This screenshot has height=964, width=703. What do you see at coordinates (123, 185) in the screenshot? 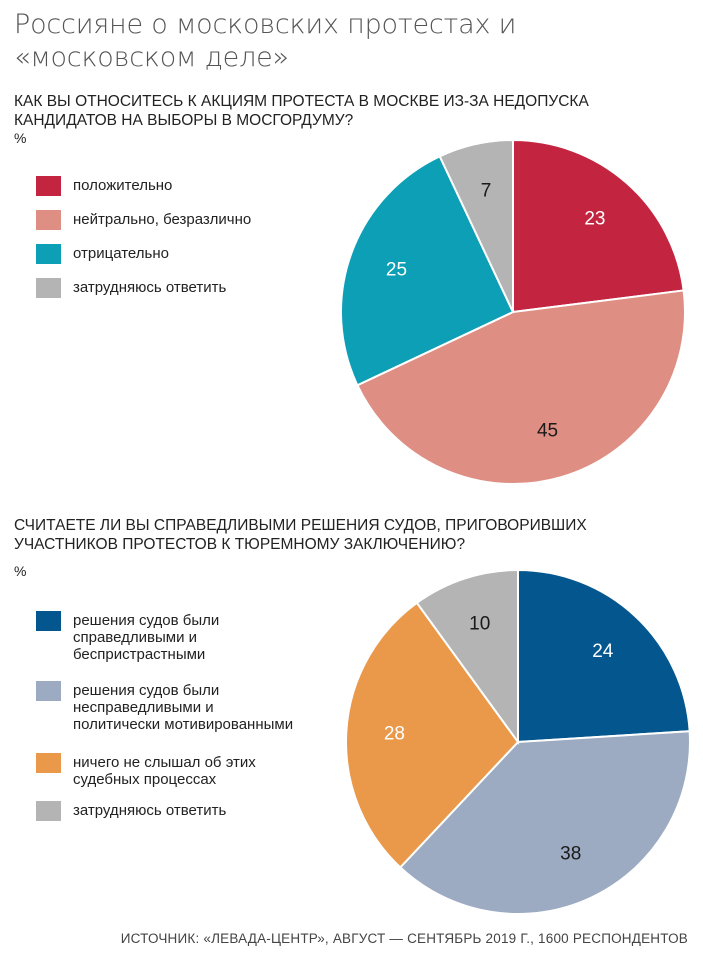
I see `legend-label: положительно` at bounding box center [123, 185].